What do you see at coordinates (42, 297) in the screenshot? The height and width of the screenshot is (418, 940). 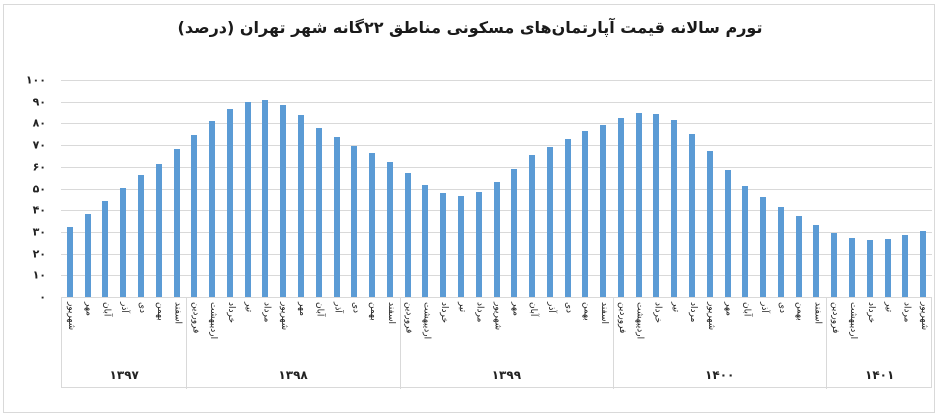 I see `y-tick-label: ۰` at bounding box center [42, 297].